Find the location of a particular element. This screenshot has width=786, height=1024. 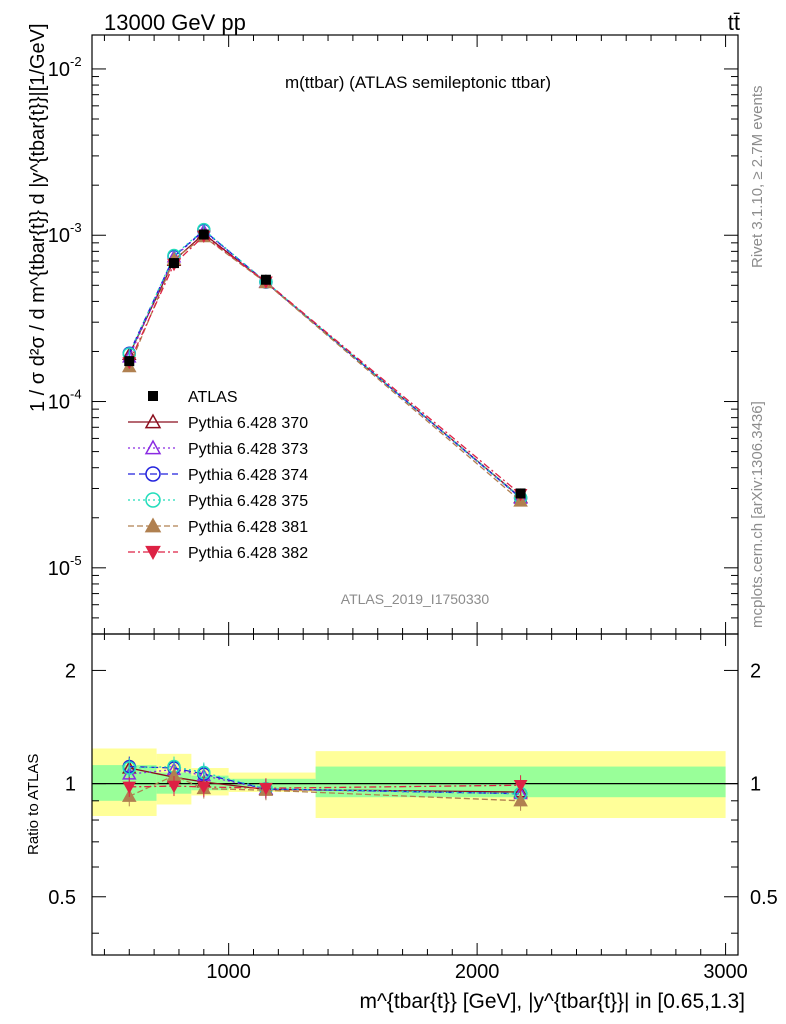

legend-label: Pythia 6.428 375 is located at coordinates (248, 501).